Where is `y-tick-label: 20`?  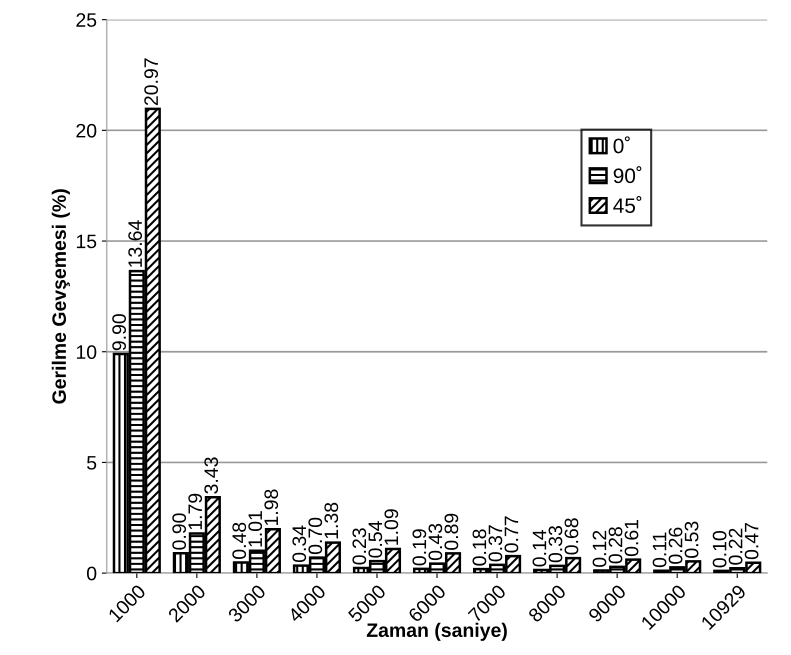 y-tick-label: 20 is located at coordinates (86, 131).